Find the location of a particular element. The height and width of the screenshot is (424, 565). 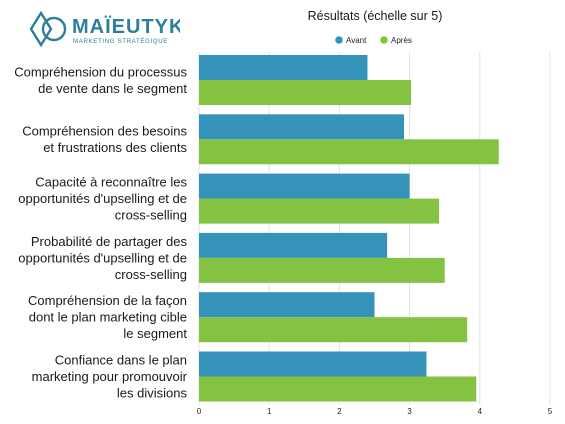

legend-item-apres: Après is located at coordinates (396, 40).